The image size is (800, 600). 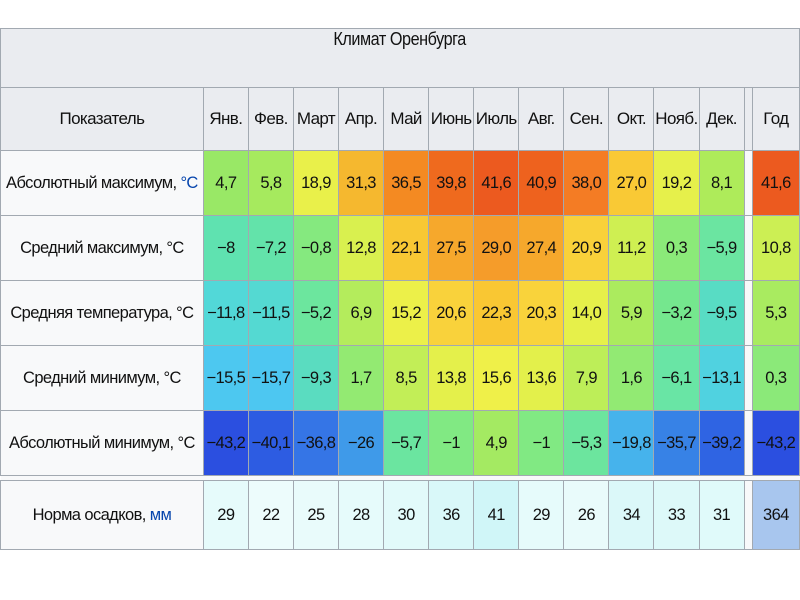 I want to click on value-cell: 8,1, so click(x=721, y=183).